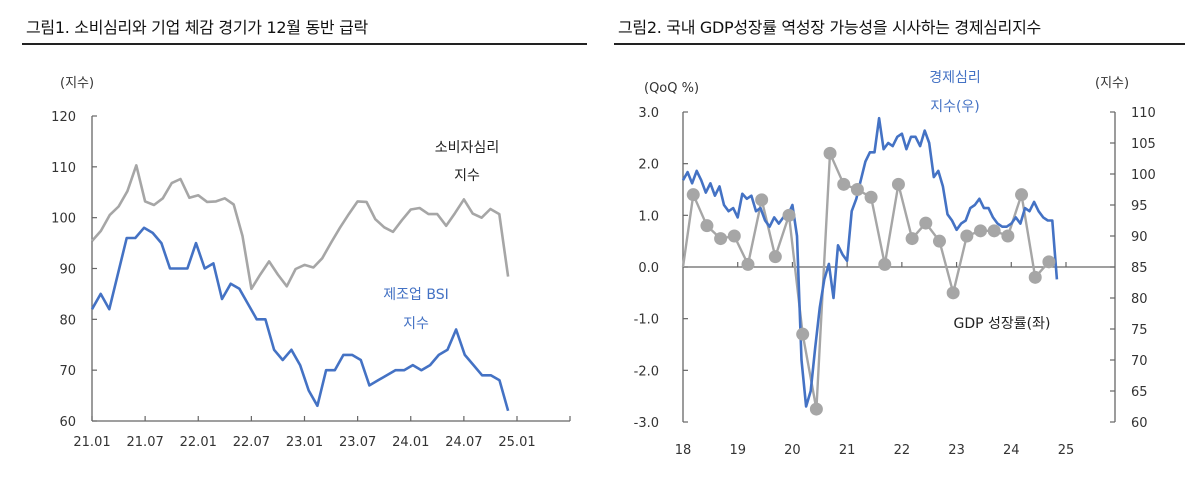  I want to click on bsi-label-line2: 지수, so click(416, 324).